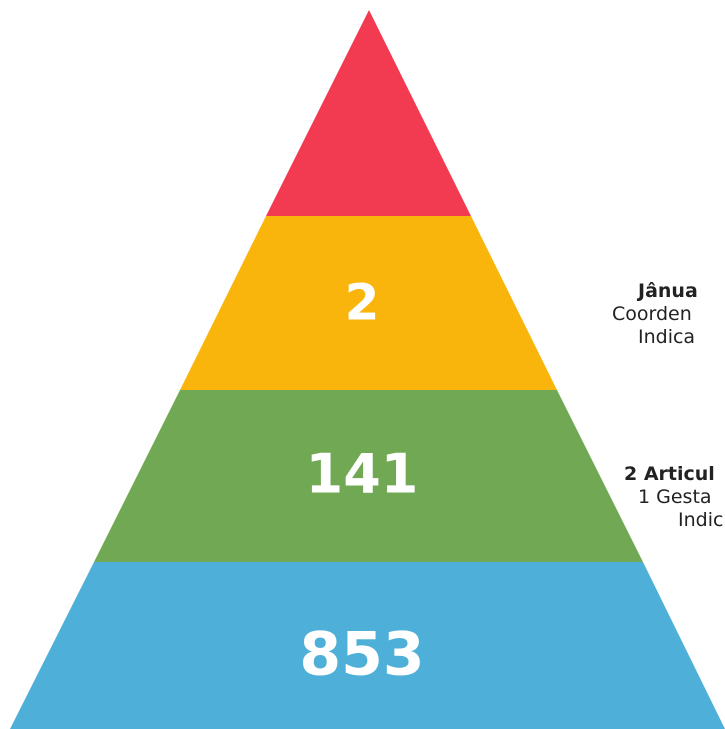  What do you see at coordinates (652, 314) in the screenshot?
I see `tier-2-side-line-1: Coorden` at bounding box center [652, 314].